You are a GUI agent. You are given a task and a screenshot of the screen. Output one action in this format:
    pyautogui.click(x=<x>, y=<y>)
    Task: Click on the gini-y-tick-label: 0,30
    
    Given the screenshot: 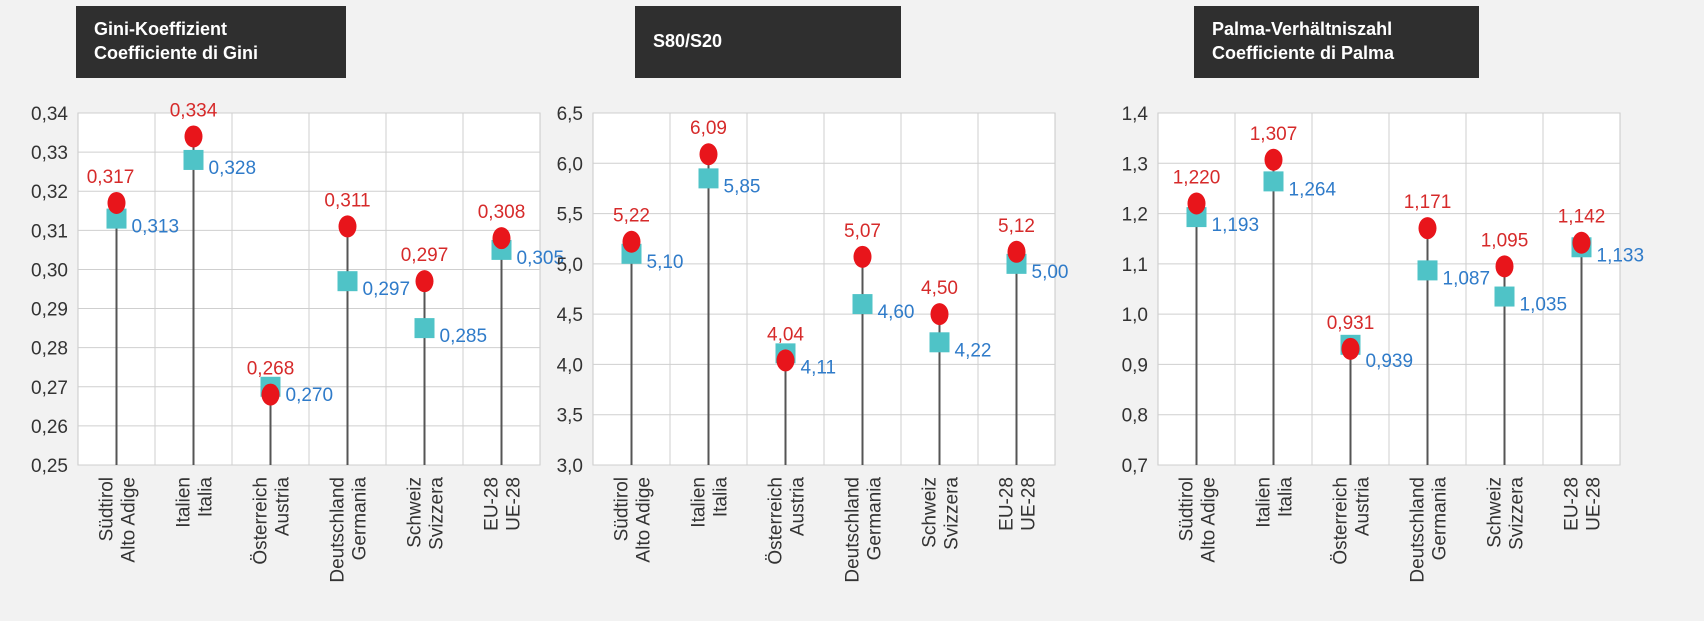 What is the action you would take?
    pyautogui.click(x=49, y=270)
    